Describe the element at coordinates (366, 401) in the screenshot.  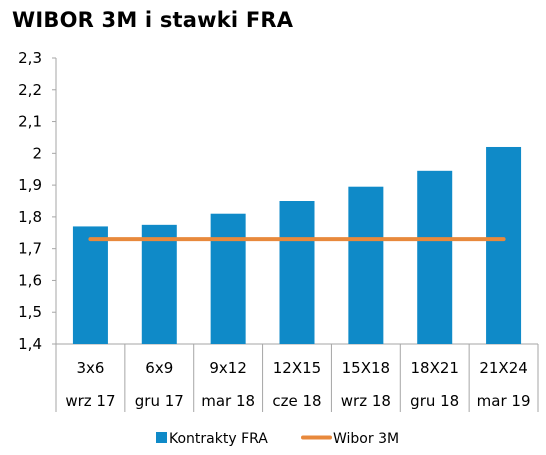
I see `x-date-label: wrz 18` at that location.